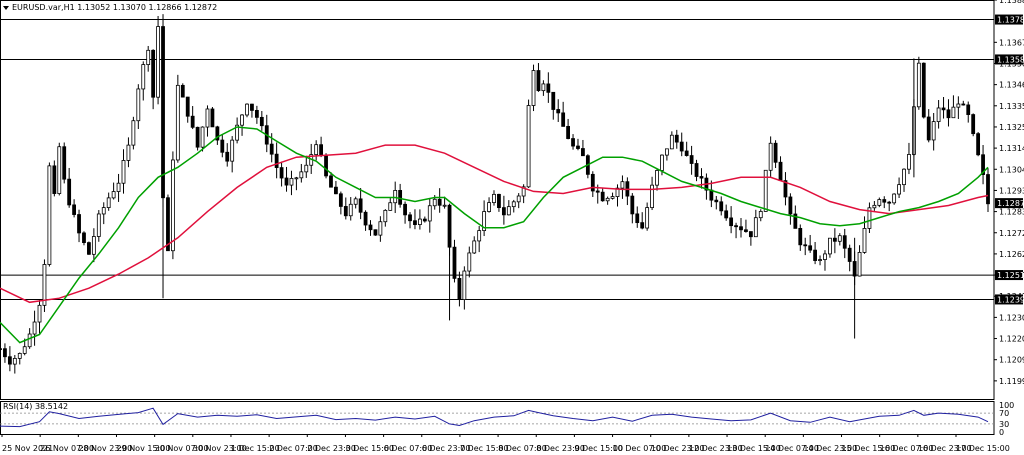  What do you see at coordinates (1011, 2) in the screenshot?
I see `y-tick-label: 1.13880` at bounding box center [1011, 2].